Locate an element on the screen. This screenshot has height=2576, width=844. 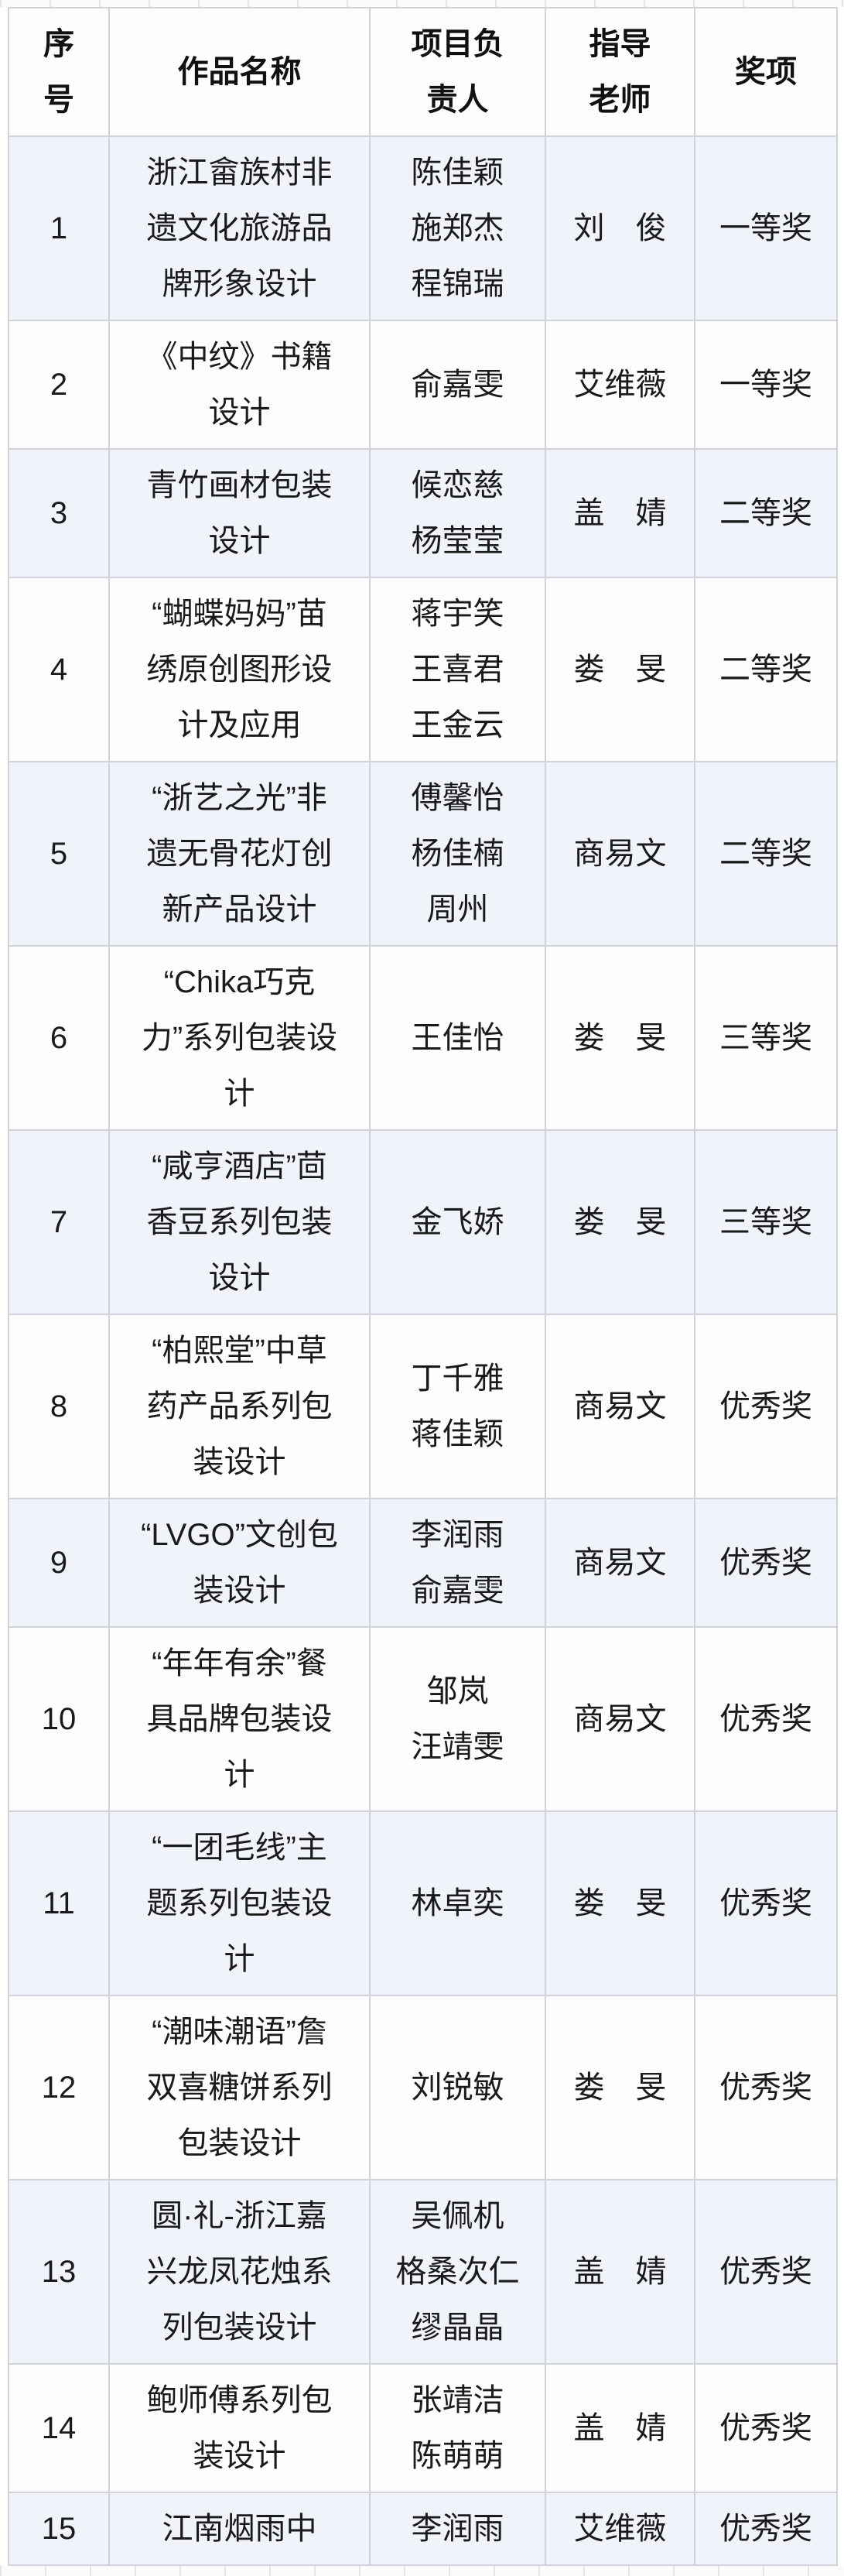
work-name-cell: “咸亨酒店”茴香豆系列包装设计 is located at coordinates (240, 1222).